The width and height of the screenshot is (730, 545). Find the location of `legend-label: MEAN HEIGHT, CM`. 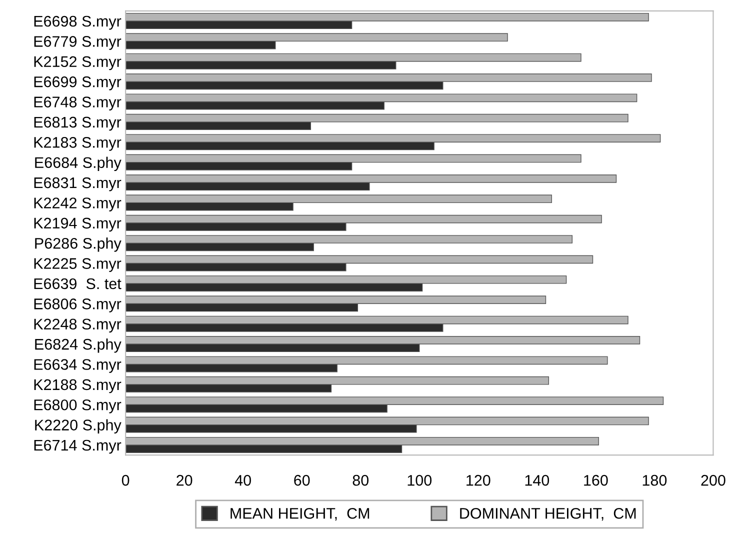

legend-label: MEAN HEIGHT, CM is located at coordinates (300, 514).